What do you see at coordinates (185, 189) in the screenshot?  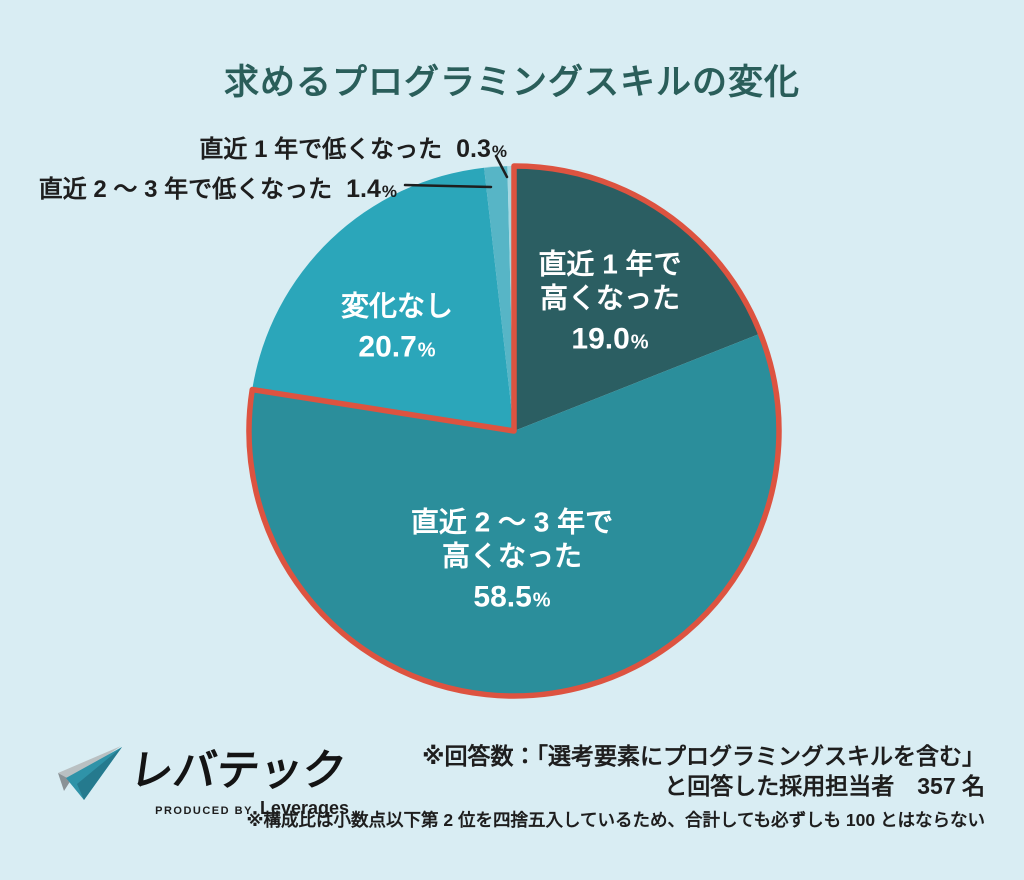 I see `callout-name: 直近 2 ～ 3 年で低くなった` at bounding box center [185, 189].